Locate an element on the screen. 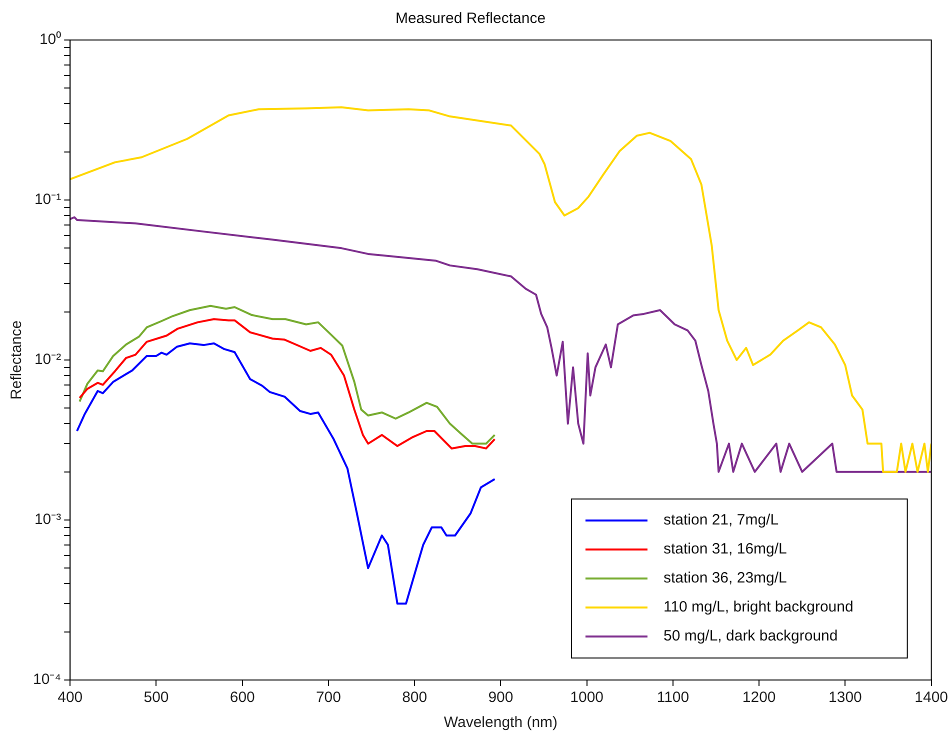 The image size is (951, 736). legend-label: station 36, 23mg/L is located at coordinates (725, 578).